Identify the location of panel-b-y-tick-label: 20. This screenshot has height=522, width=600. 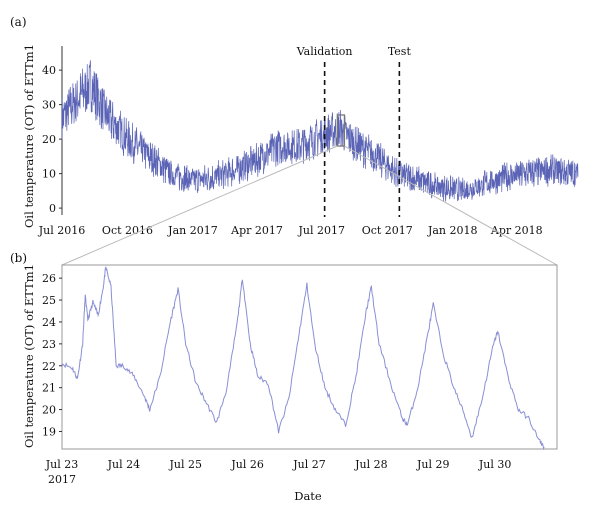
(49, 410).